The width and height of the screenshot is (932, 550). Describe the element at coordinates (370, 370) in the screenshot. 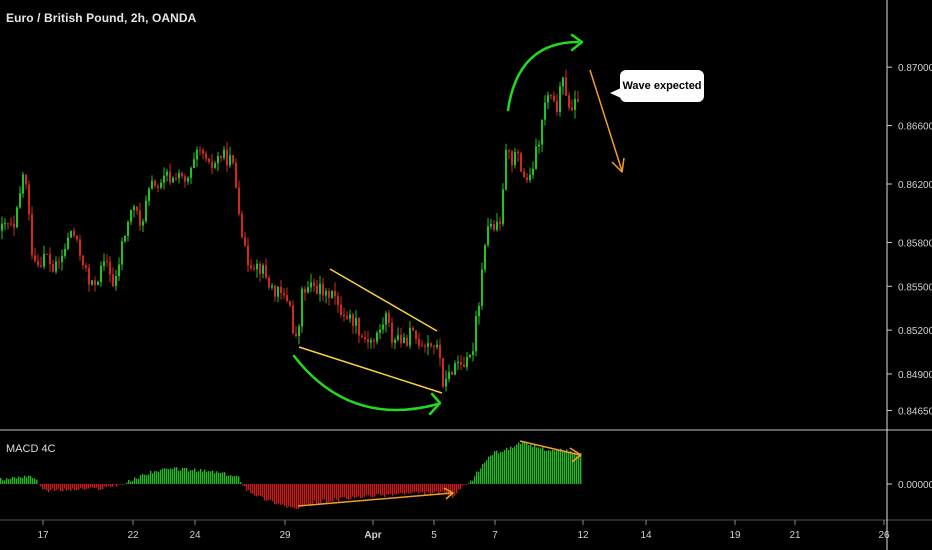

I see `wedge-lower-line` at that location.